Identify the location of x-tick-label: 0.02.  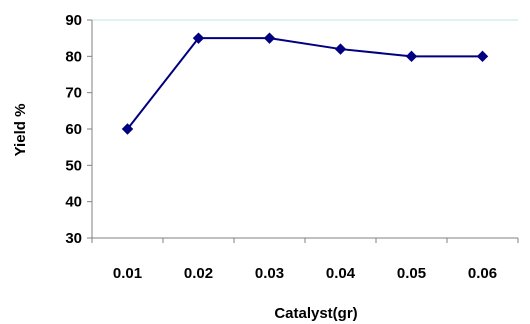
(198, 273).